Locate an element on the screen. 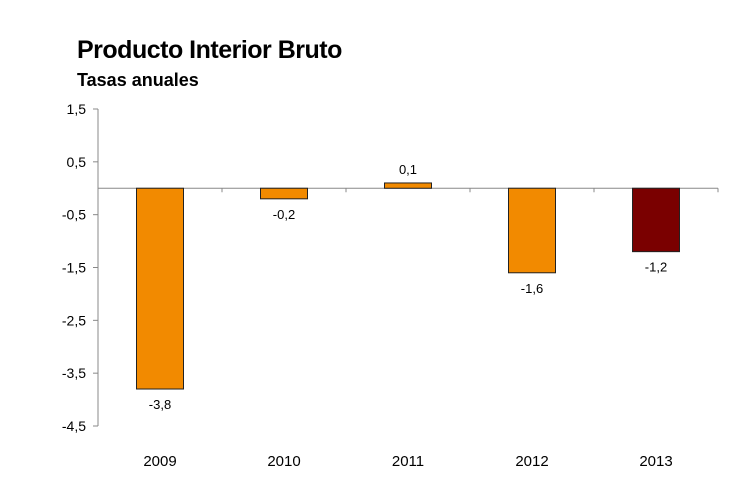 This screenshot has height=502, width=754. chart-subtitle: Tasas anuales is located at coordinates (138, 80).